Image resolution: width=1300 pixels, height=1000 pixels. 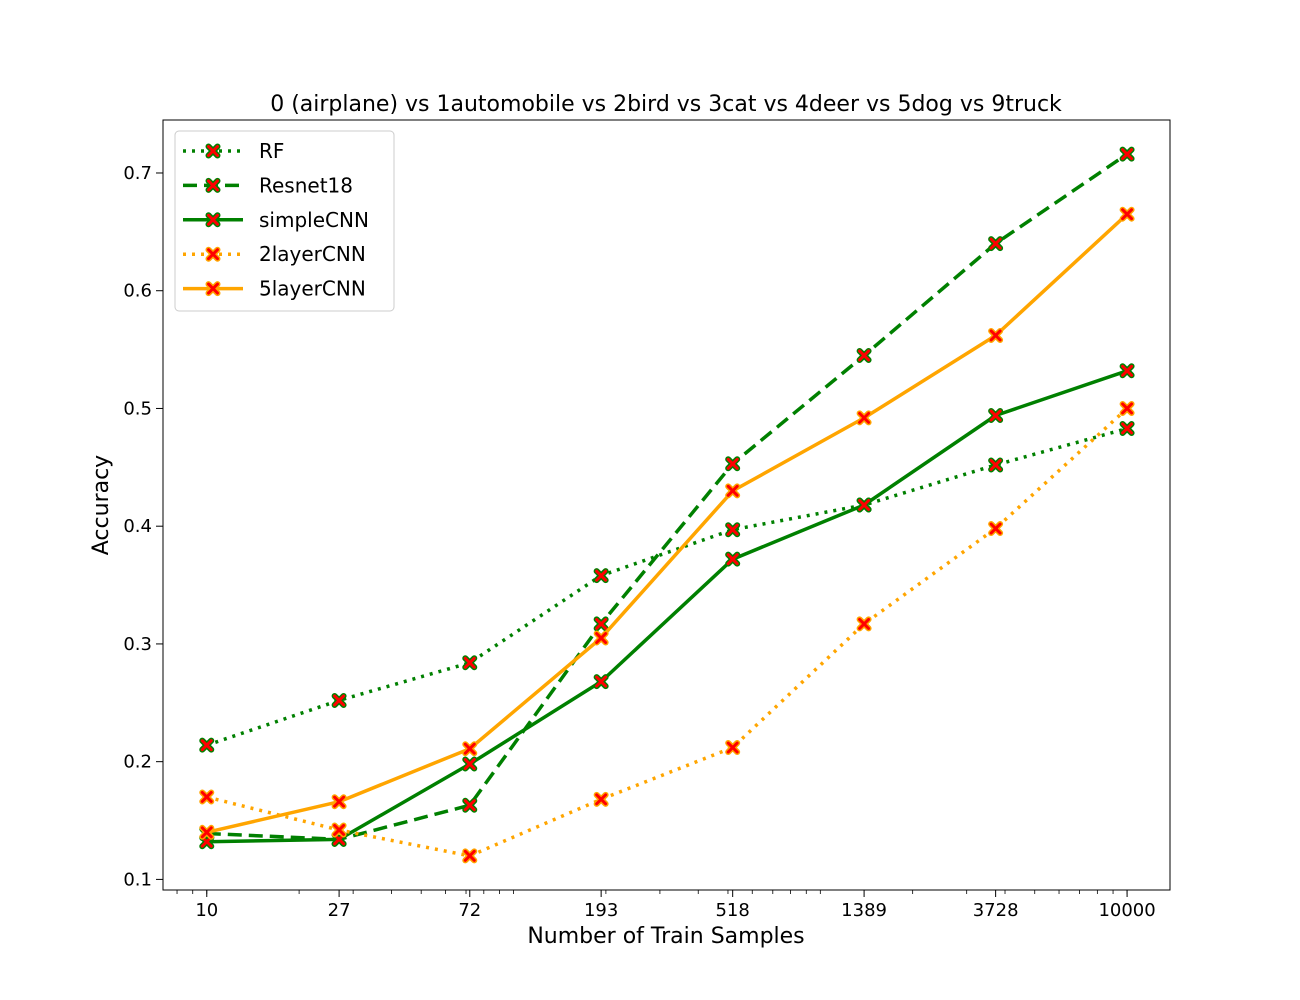 I want to click on y-tick-label: 0.2, so click(x=137, y=762).